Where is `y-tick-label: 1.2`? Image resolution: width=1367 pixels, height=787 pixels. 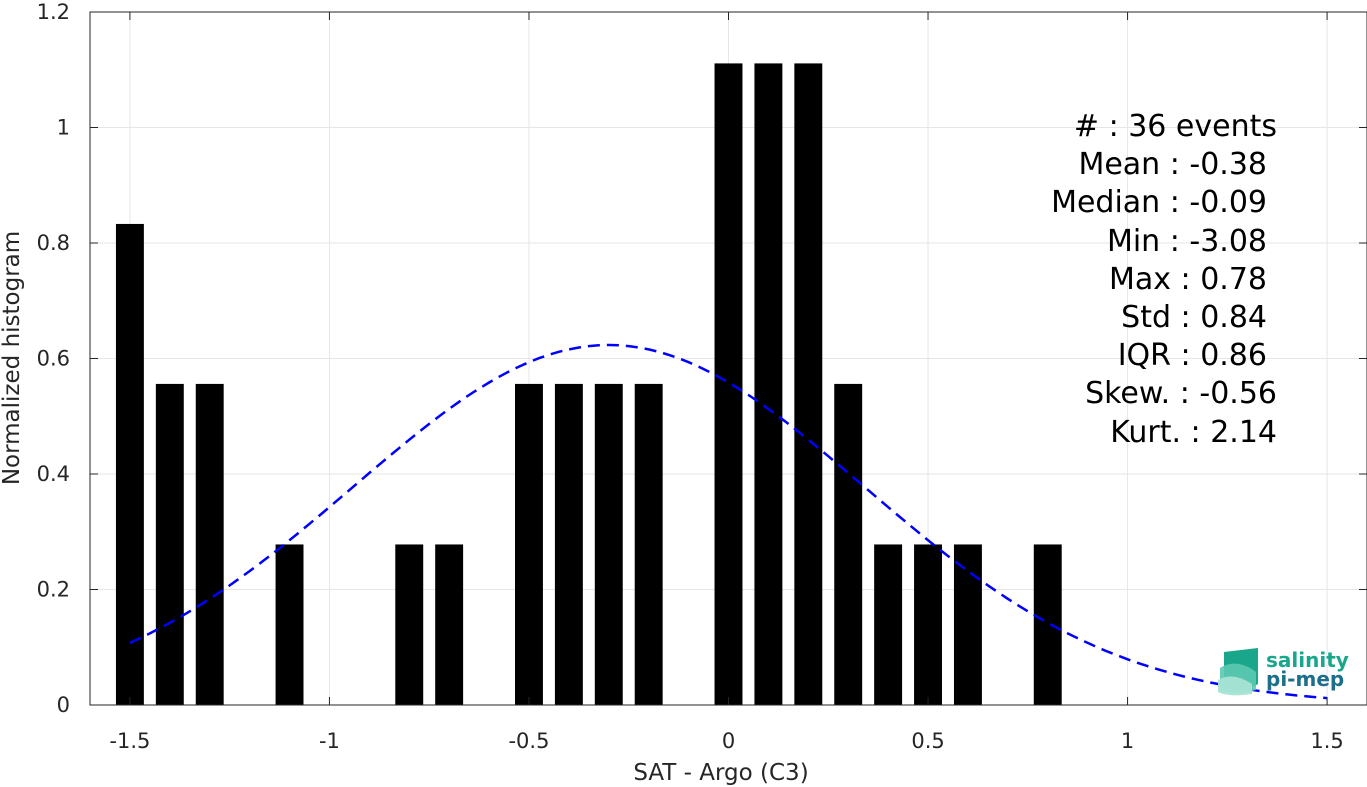 y-tick-label: 1.2 is located at coordinates (53, 12).